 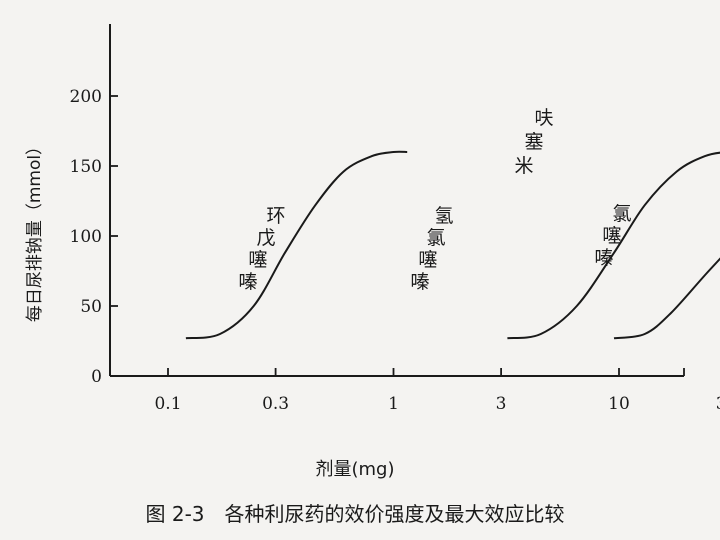 I want to click on series-label-char: 环, so click(x=275, y=216).